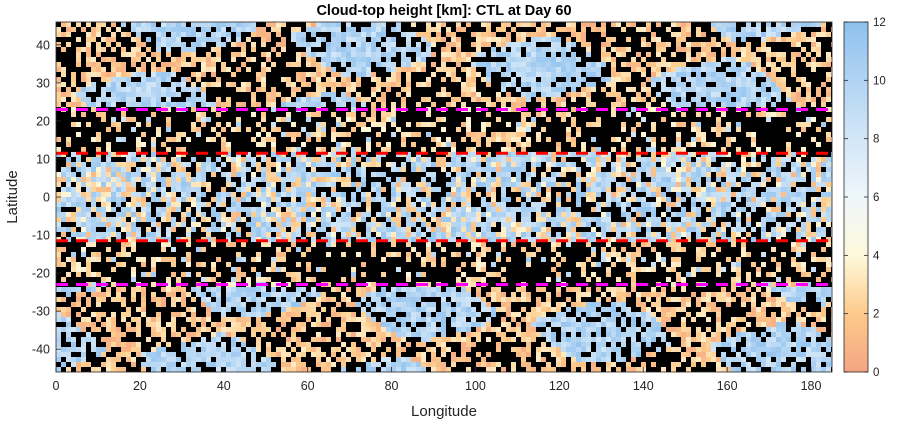  I want to click on y-tick-label: -10, so click(41, 236).